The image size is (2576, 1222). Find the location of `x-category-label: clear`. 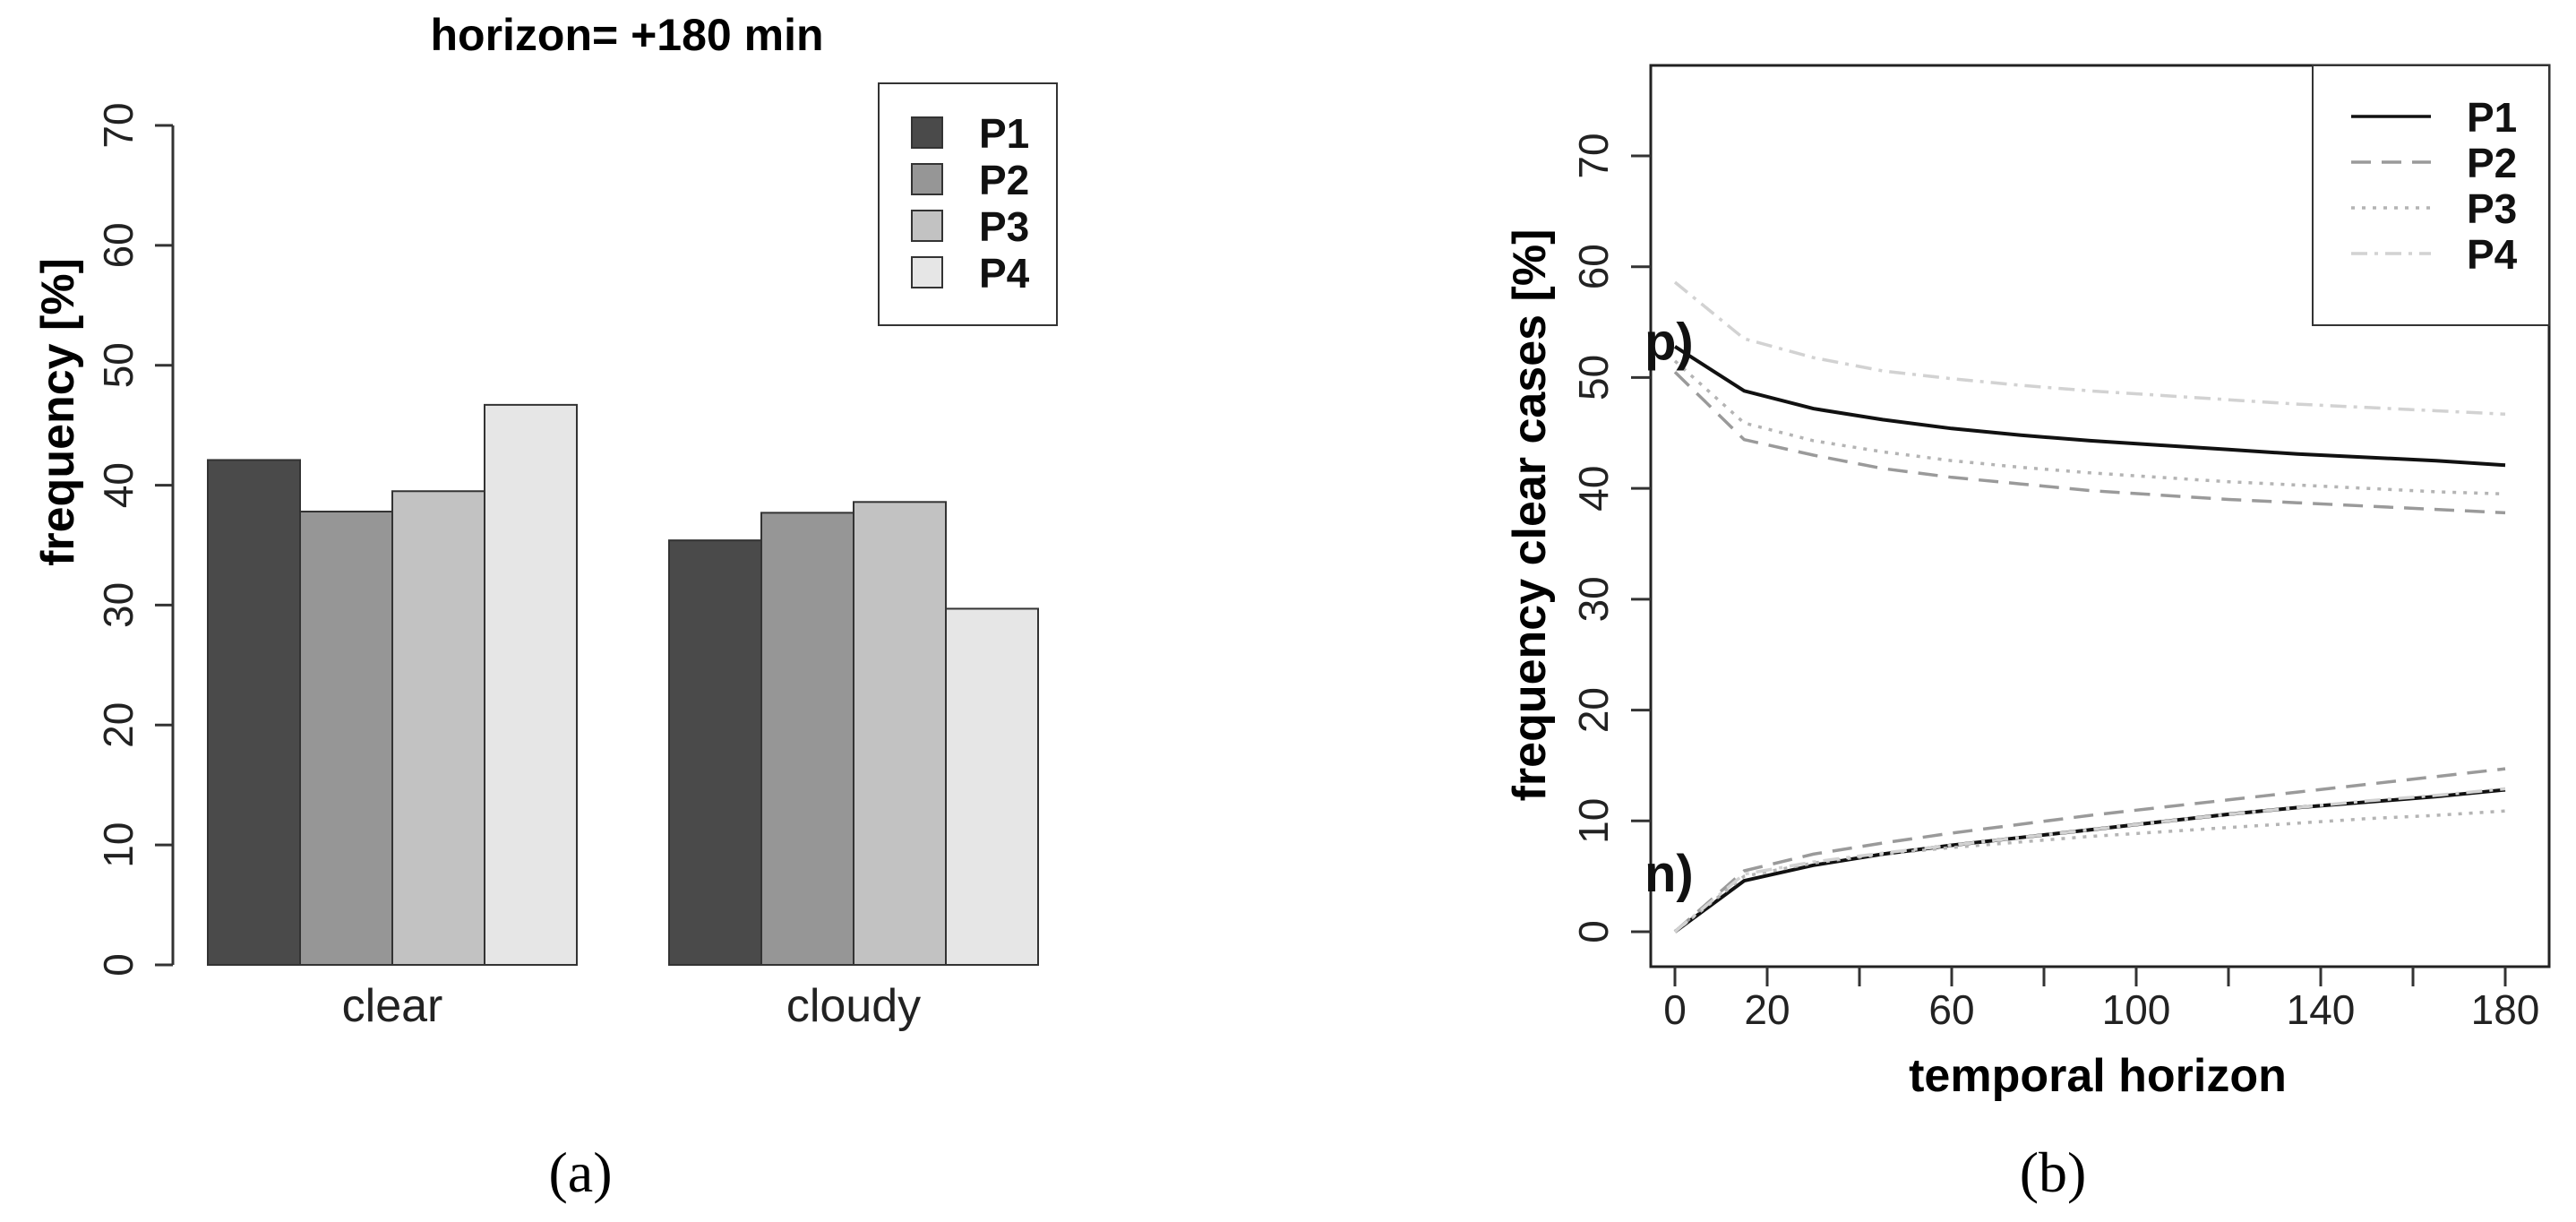

x-category-label: clear is located at coordinates (392, 1006).